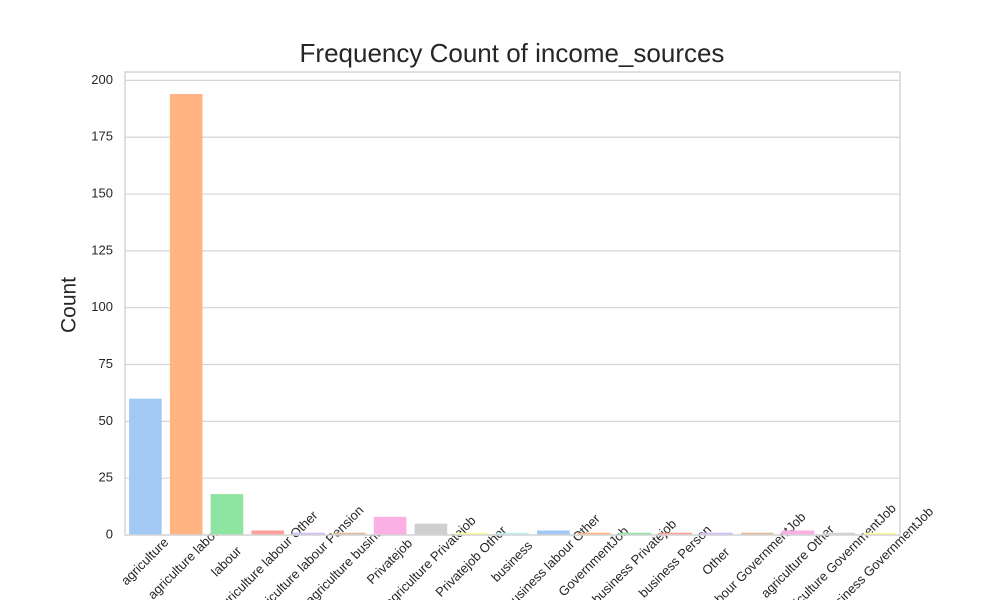  I want to click on x-tick-label: Other, so click(716, 561).